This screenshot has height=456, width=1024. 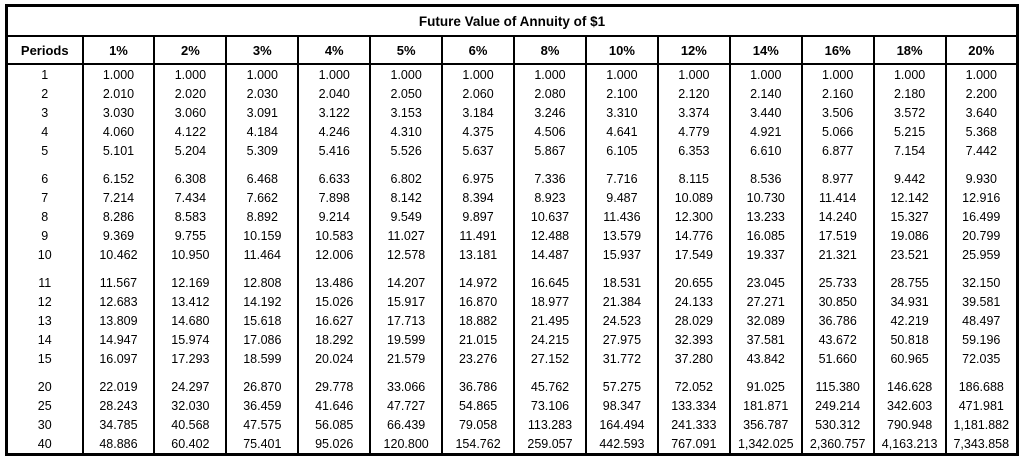 What do you see at coordinates (837, 216) in the screenshot?
I see `value-cell: 14.240` at bounding box center [837, 216].